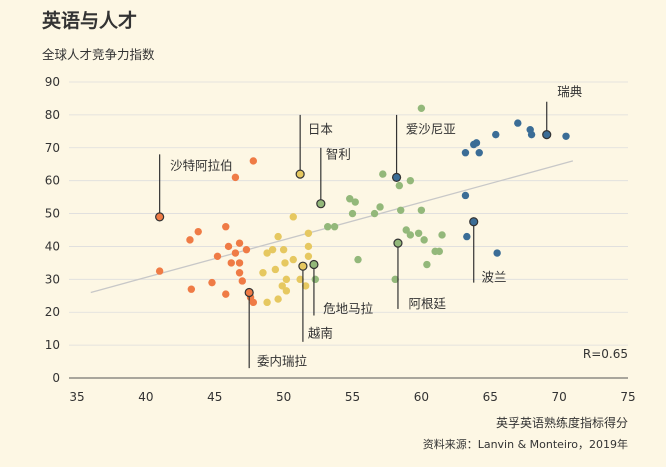 This screenshot has width=666, height=467. Describe the element at coordinates (431, 129) in the screenshot. I see `country-label: 爱沙尼亚` at that location.